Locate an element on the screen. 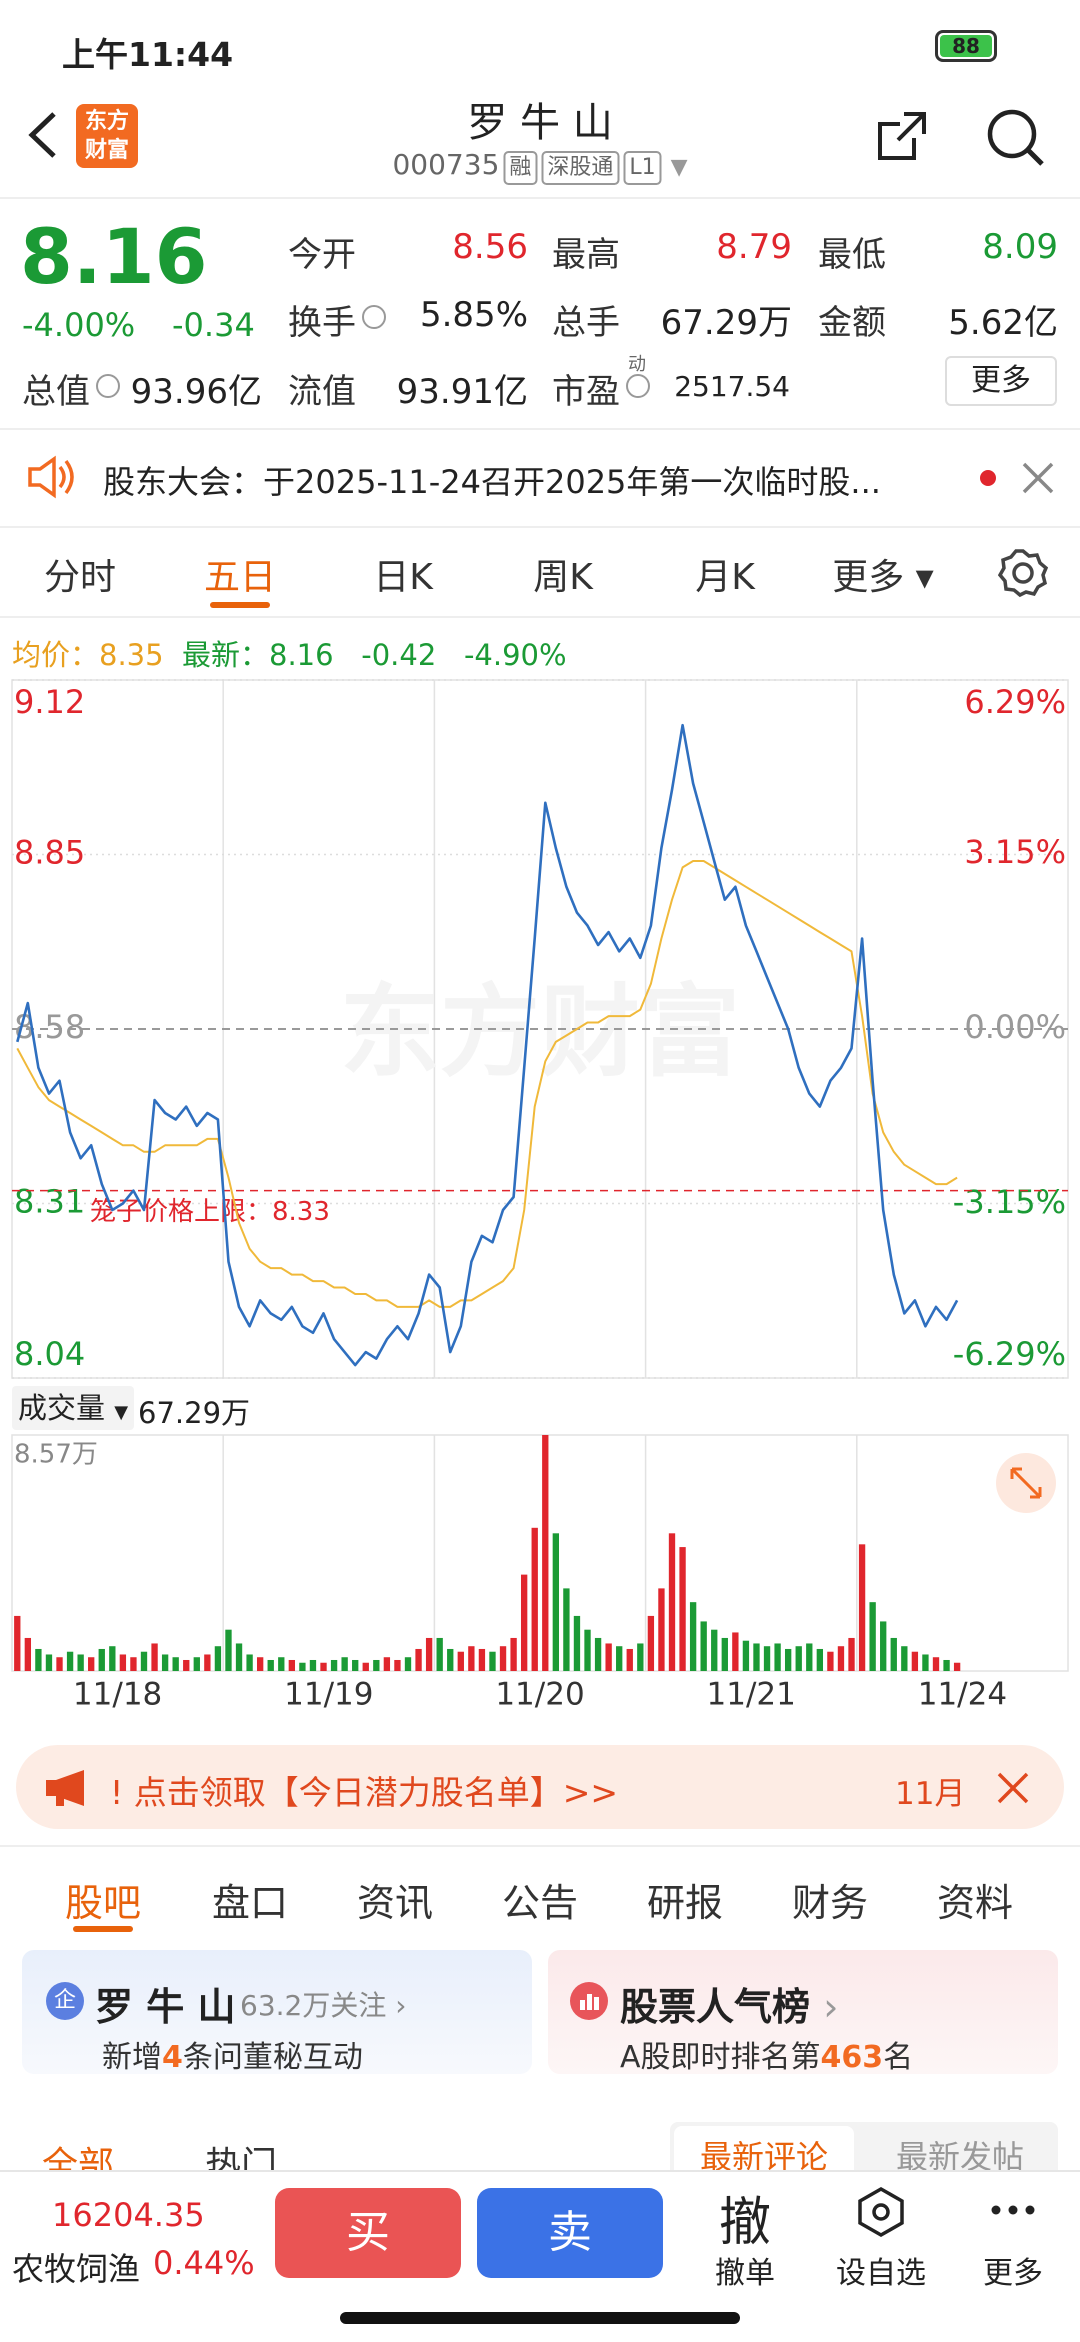 This screenshot has height=2342, width=1080. section-tab: 公告 is located at coordinates (540, 1903).